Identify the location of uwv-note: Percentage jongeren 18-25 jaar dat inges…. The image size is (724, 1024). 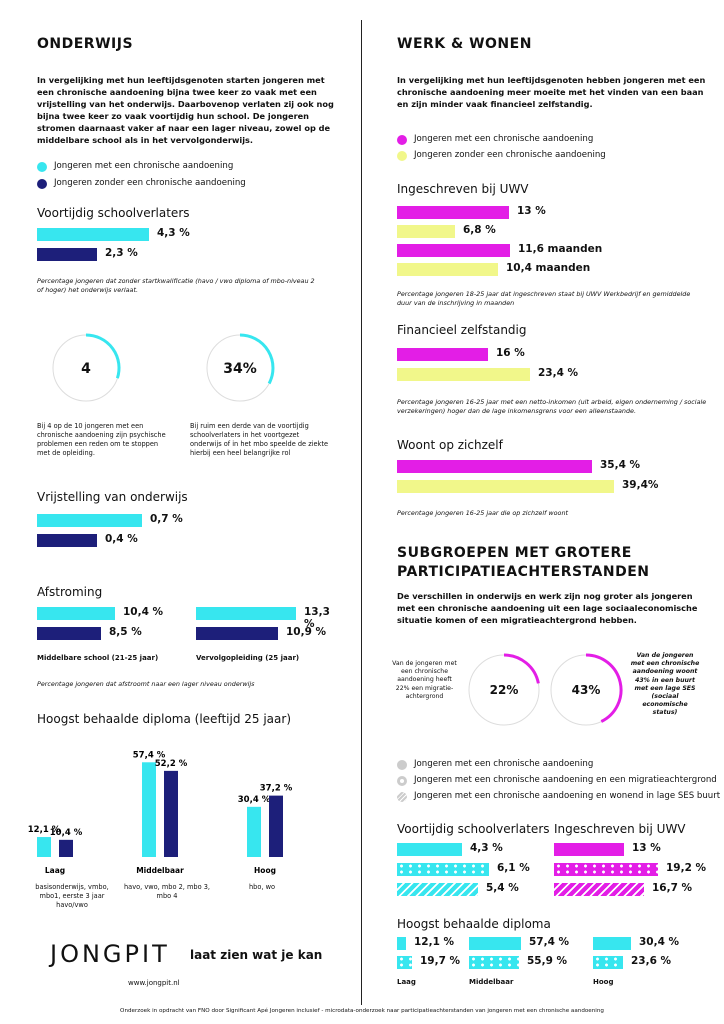
(544, 298).